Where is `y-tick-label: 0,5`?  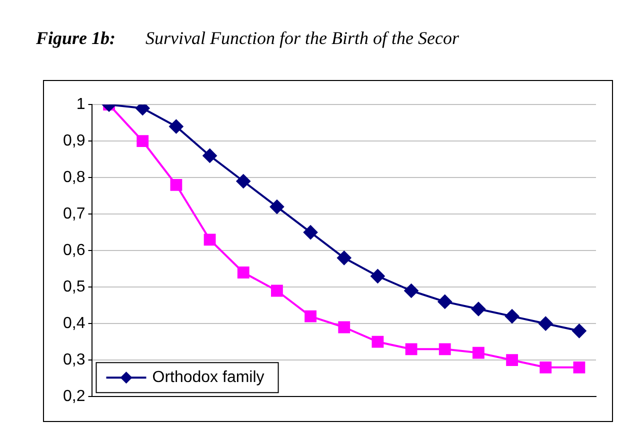
y-tick-label: 0,5 is located at coordinates (74, 287).